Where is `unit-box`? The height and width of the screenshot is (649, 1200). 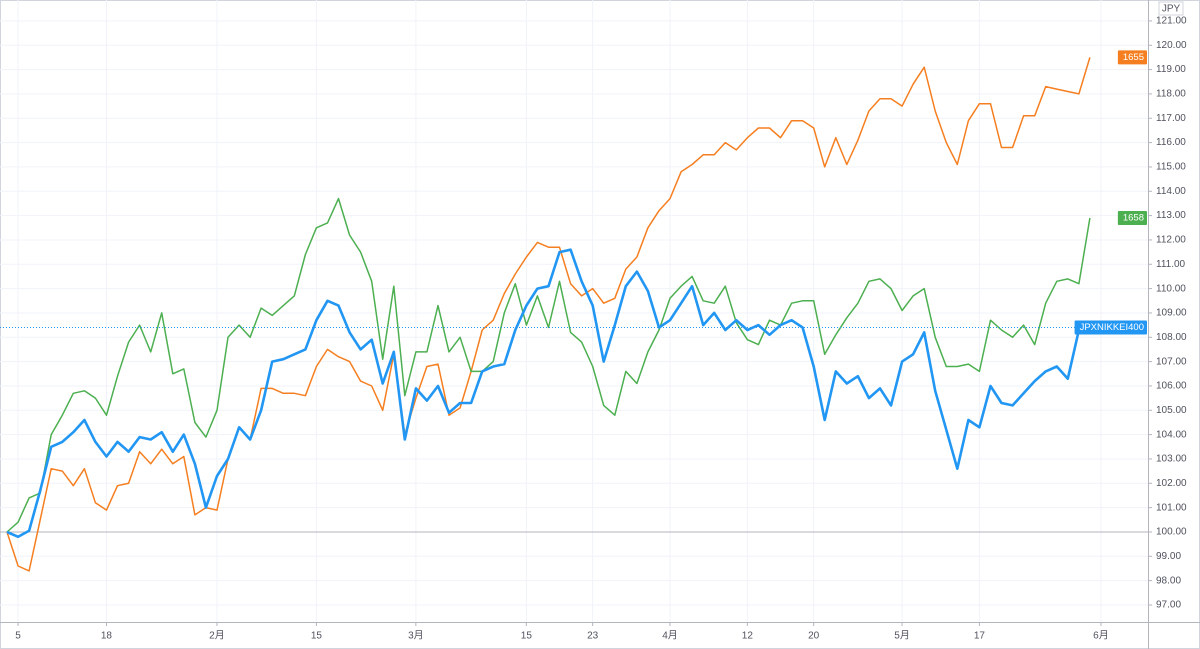 unit-box is located at coordinates (1171, 8).